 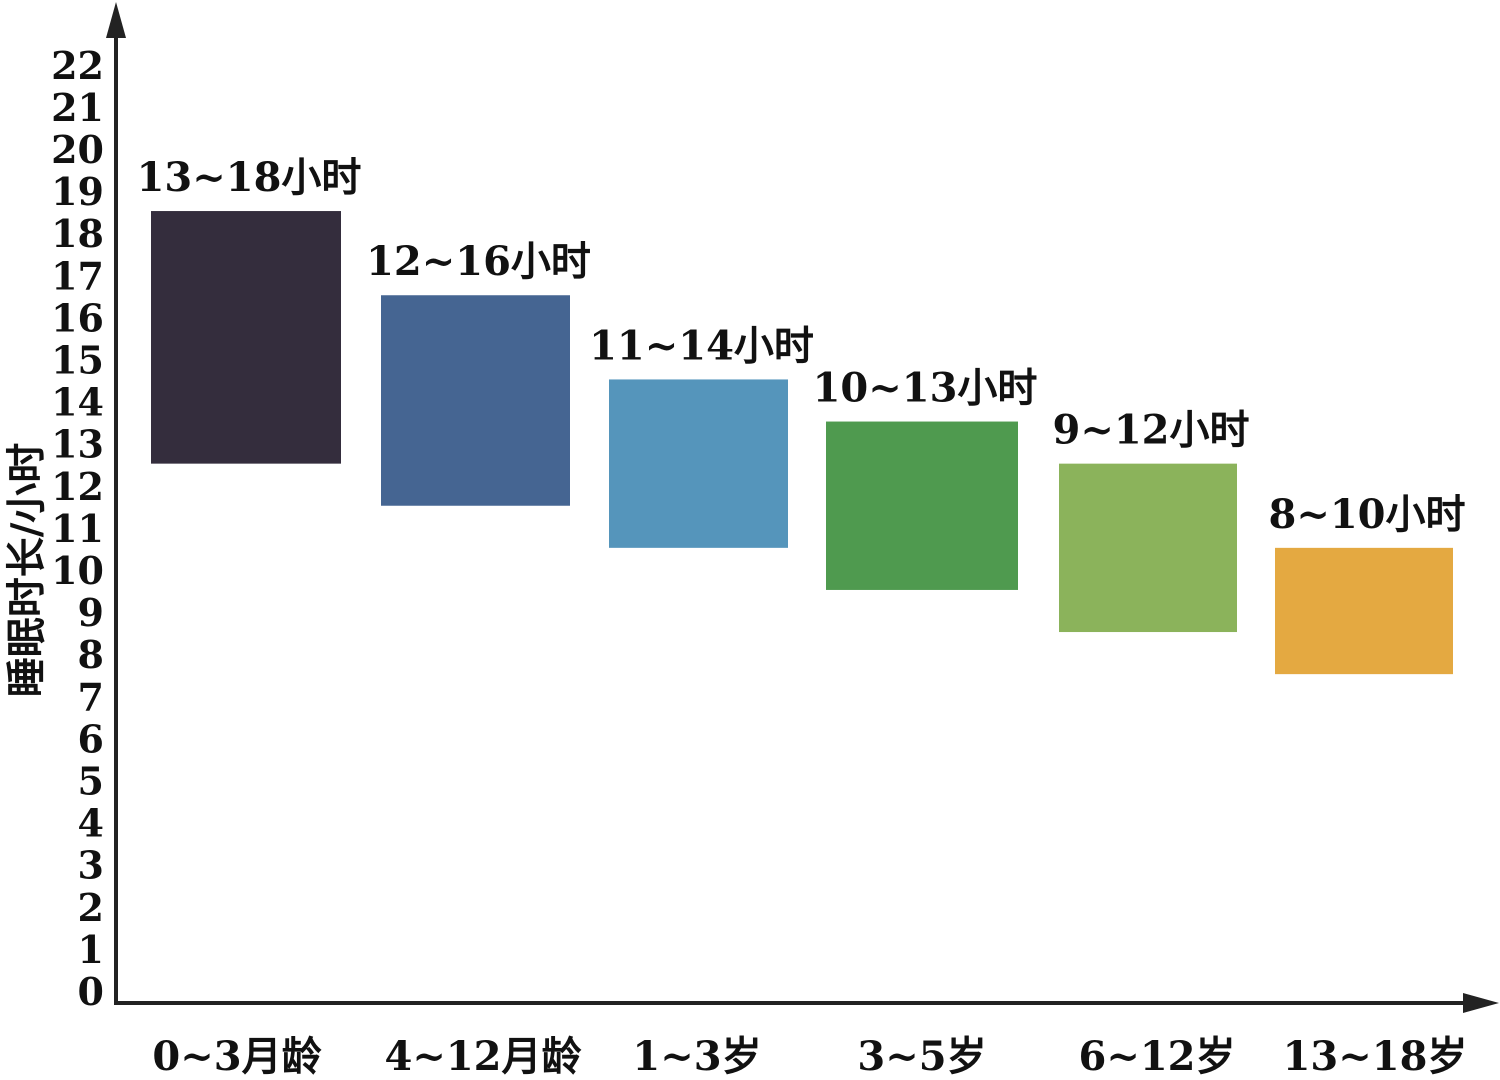 What do you see at coordinates (77, 149) in the screenshot?
I see `y-tick-label: 20` at bounding box center [77, 149].